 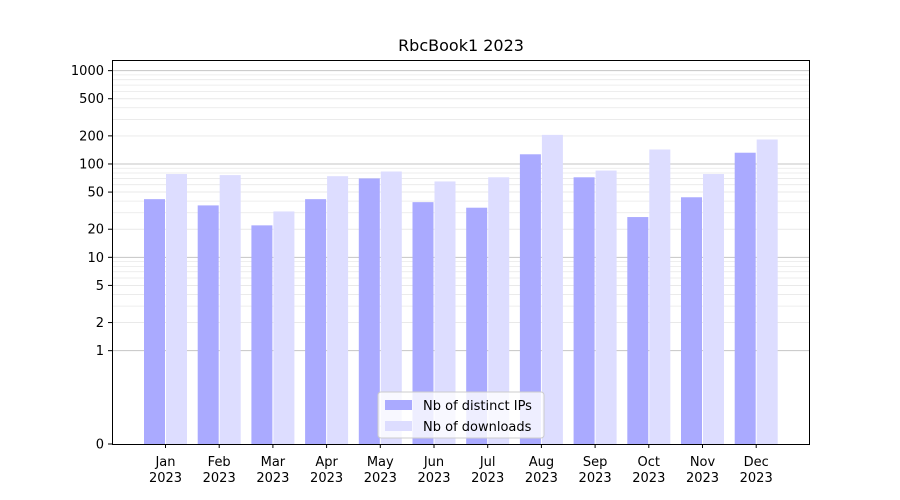 What do you see at coordinates (756, 462) in the screenshot?
I see `x-tick-label-month: Dec` at bounding box center [756, 462].